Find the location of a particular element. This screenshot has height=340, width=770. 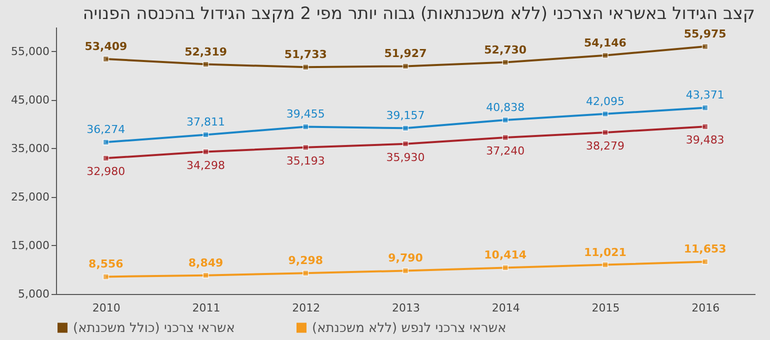

y-tick-label: 45,000 is located at coordinates (30, 99).